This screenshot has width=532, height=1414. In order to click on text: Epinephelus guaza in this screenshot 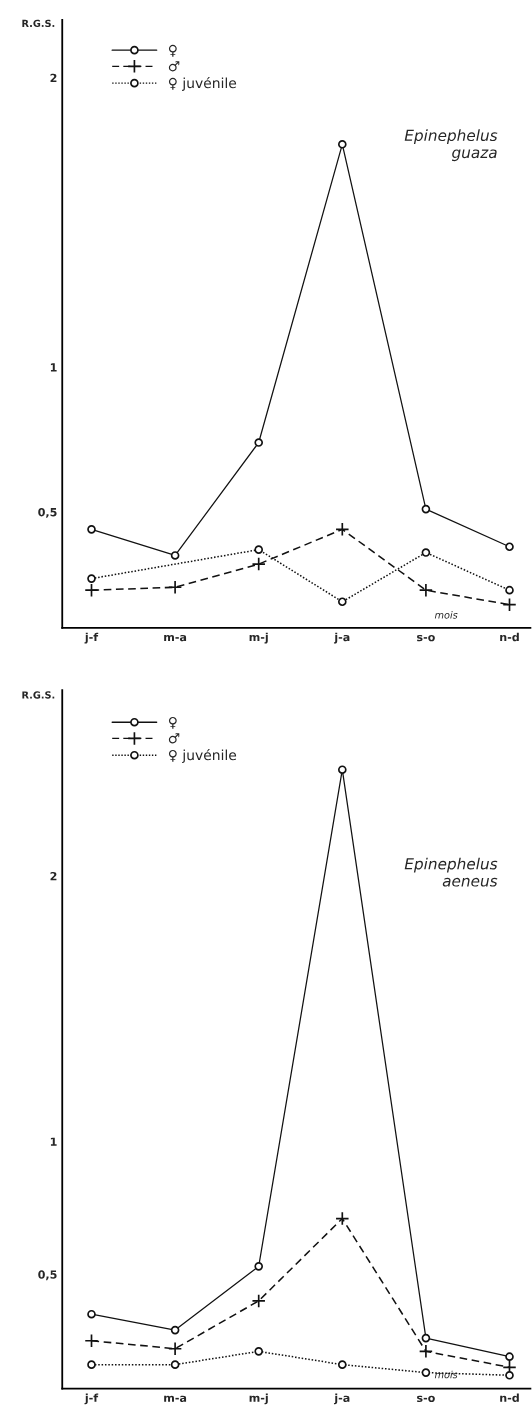, I will do `click(451, 145)`.